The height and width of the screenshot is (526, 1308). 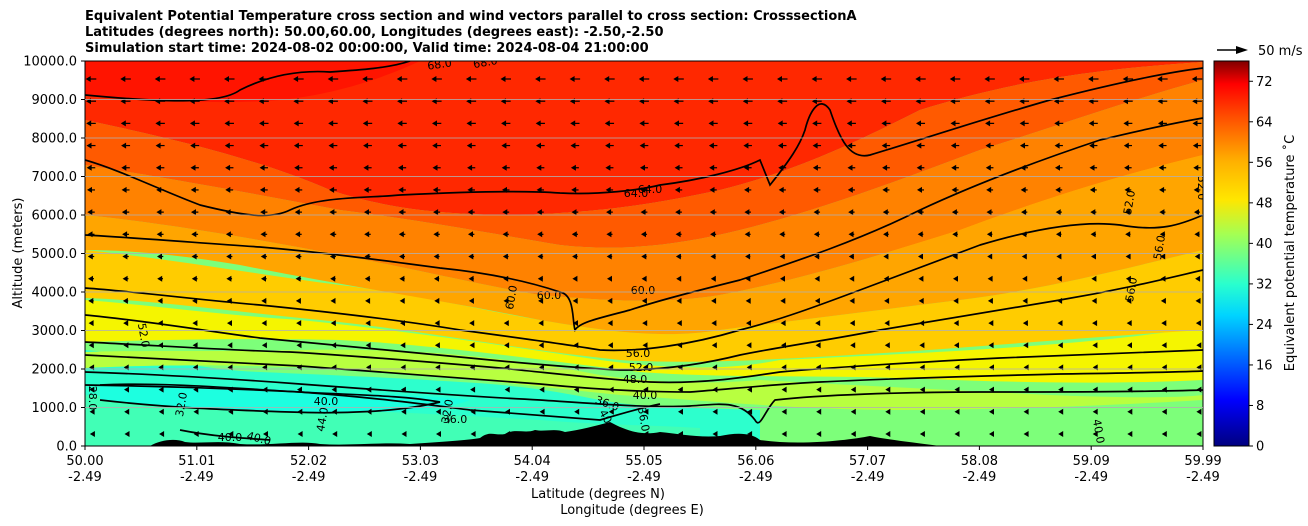 I want to click on contour-label: 56.0, so click(x=1131, y=289).